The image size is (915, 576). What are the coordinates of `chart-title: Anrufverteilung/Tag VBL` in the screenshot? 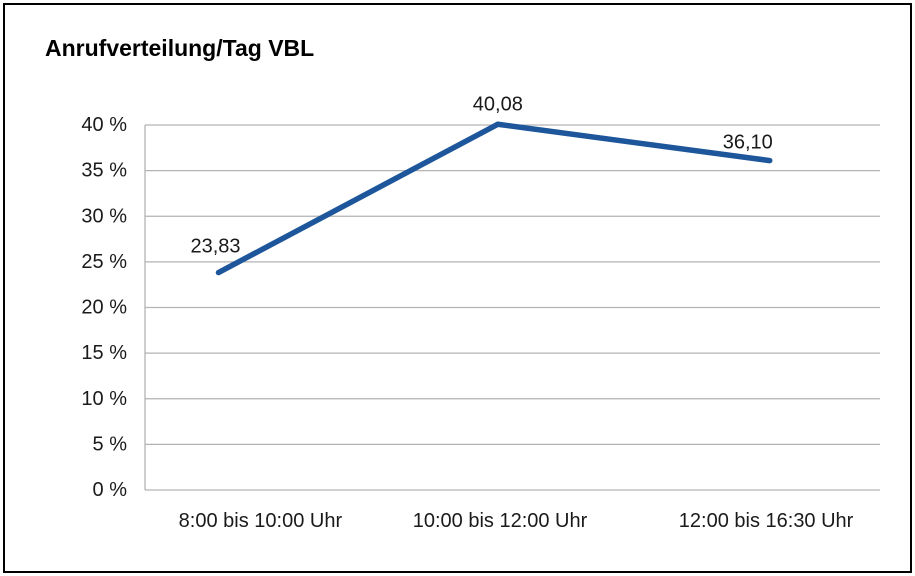 It's located at (180, 48).